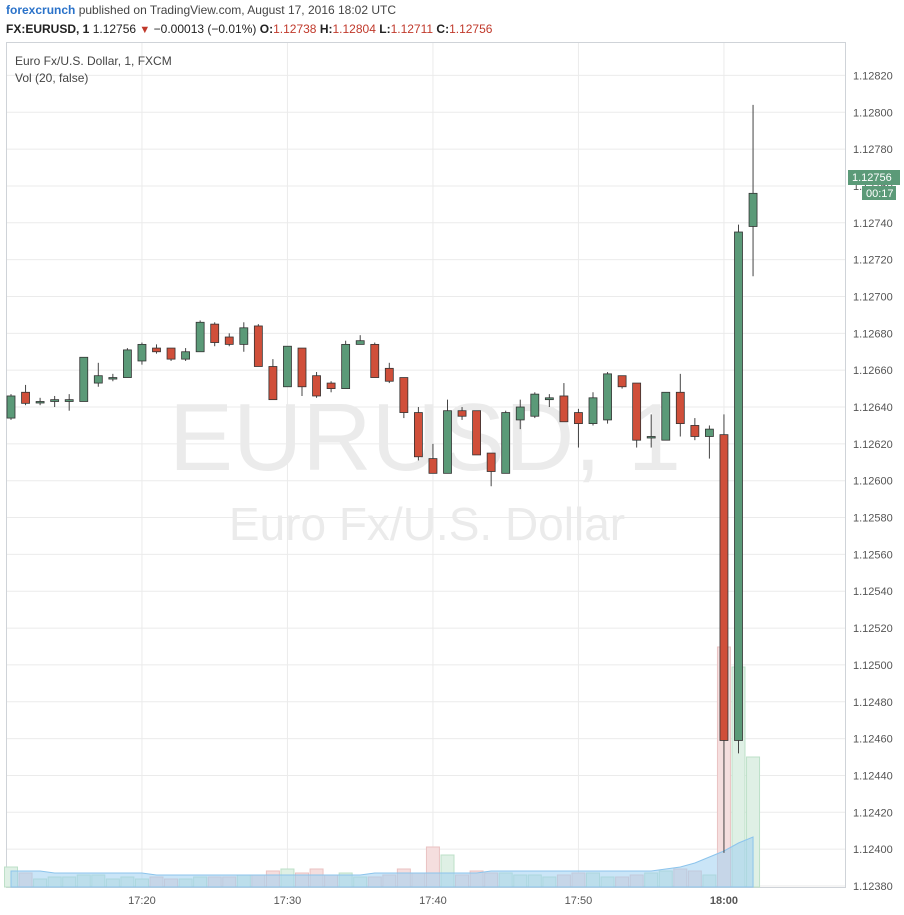 This screenshot has height=915, width=904. Describe the element at coordinates (873, 555) in the screenshot. I see `price-tick-label: 1.12560` at that location.